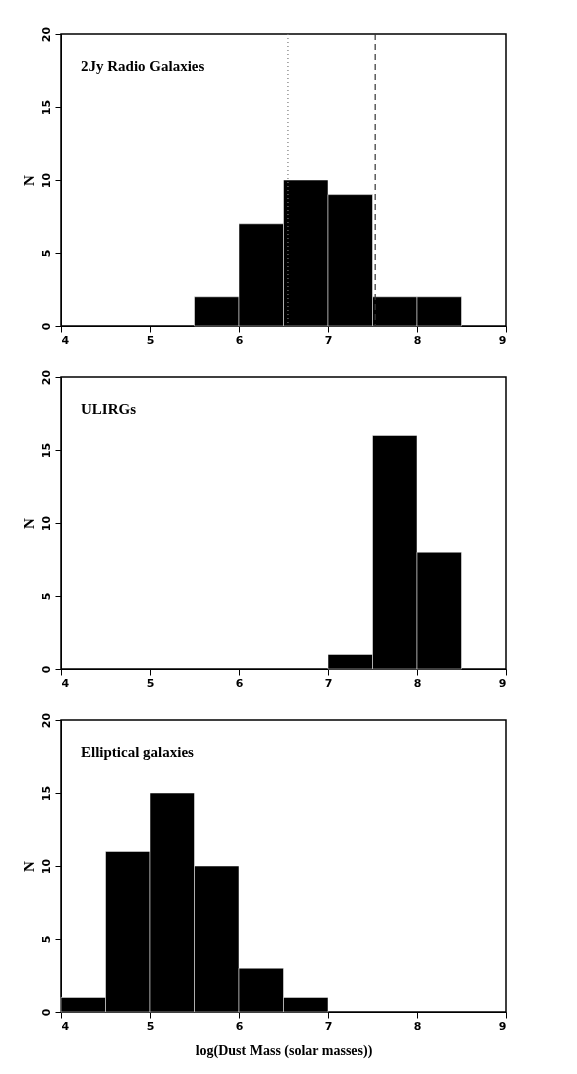 Image resolution: width=577 pixels, height=1074 pixels. Describe the element at coordinates (138, 752) in the screenshot. I see `text: Elliptical galaxies` at that location.